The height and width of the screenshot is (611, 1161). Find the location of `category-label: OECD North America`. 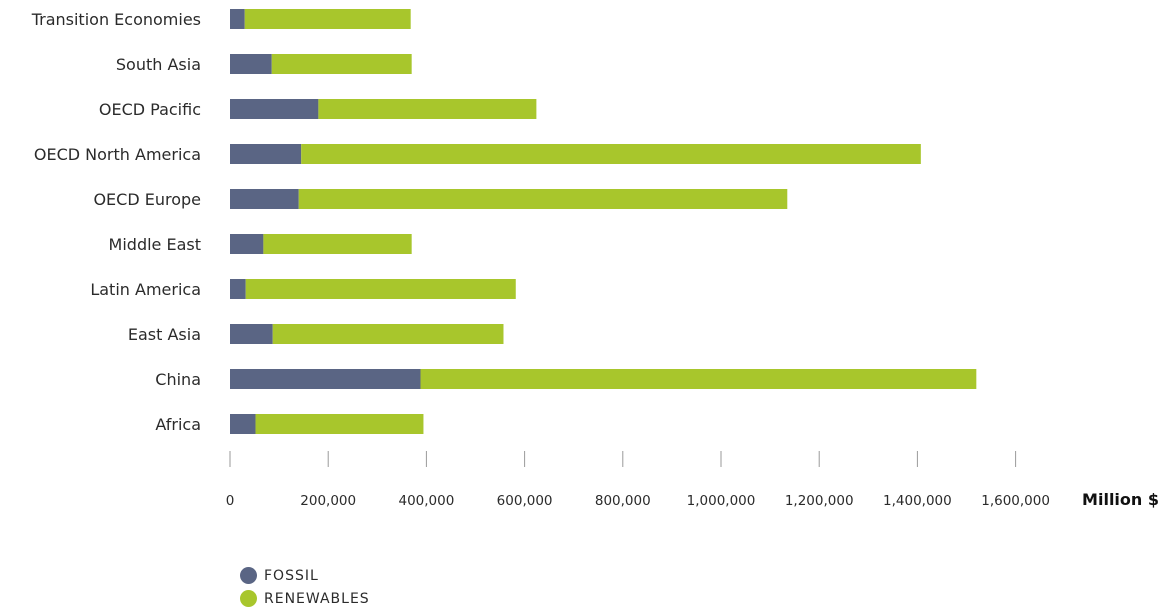

category-label: OECD North America is located at coordinates (117, 154).